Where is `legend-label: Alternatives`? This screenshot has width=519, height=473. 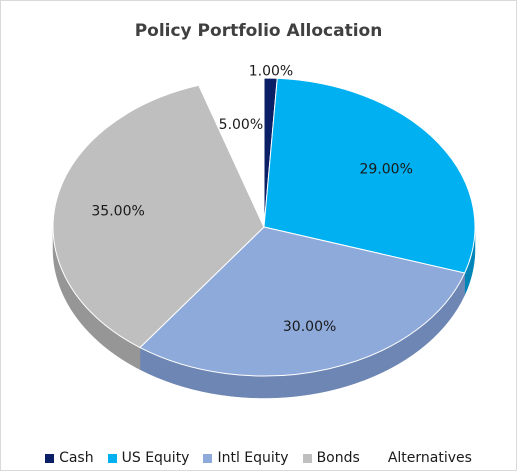
legend-label: Alternatives is located at coordinates (429, 458).